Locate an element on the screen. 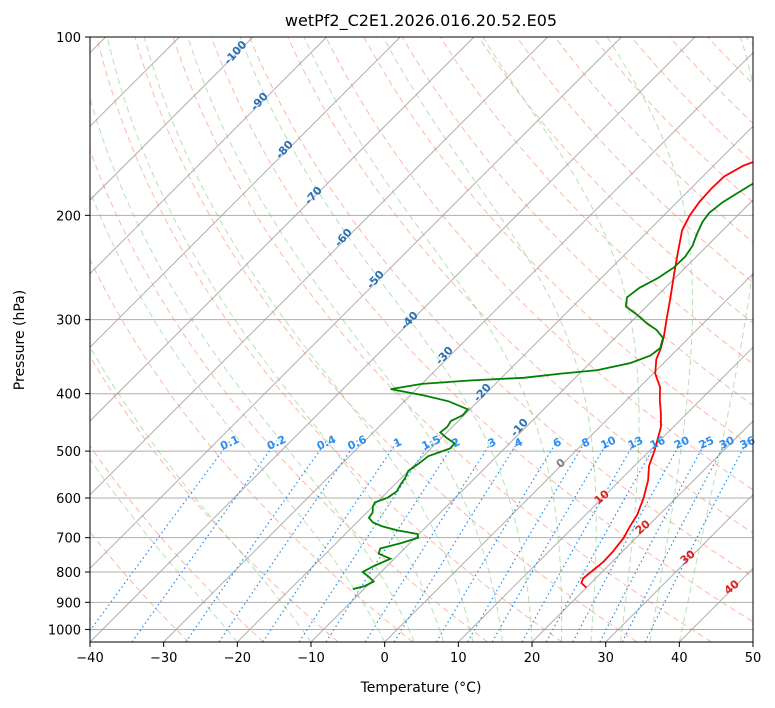  x-tick-label: −40 is located at coordinates (89, 658).